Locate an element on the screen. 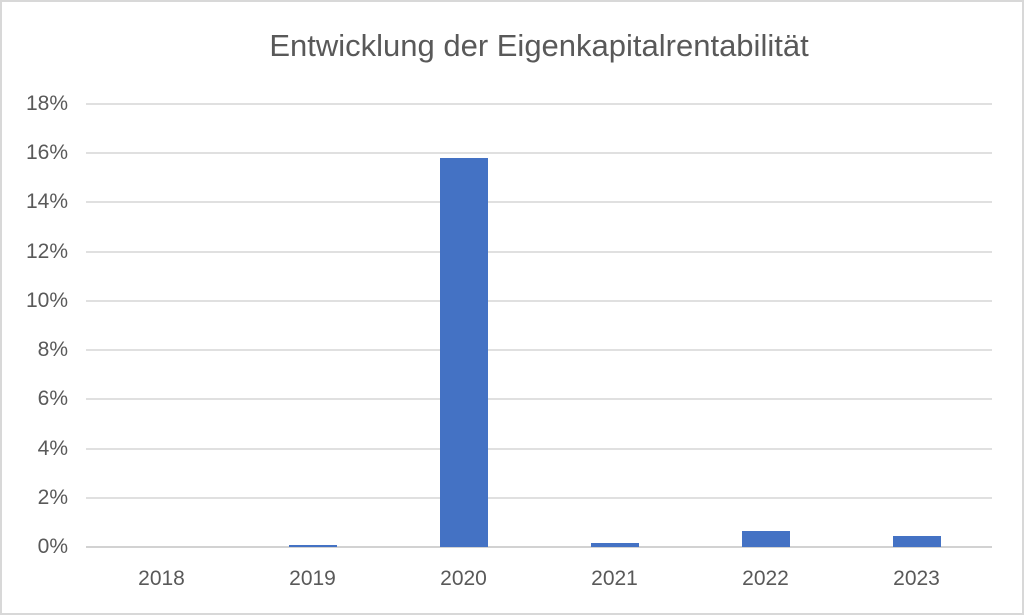  x-category-label-2022: 2022 is located at coordinates (765, 578).